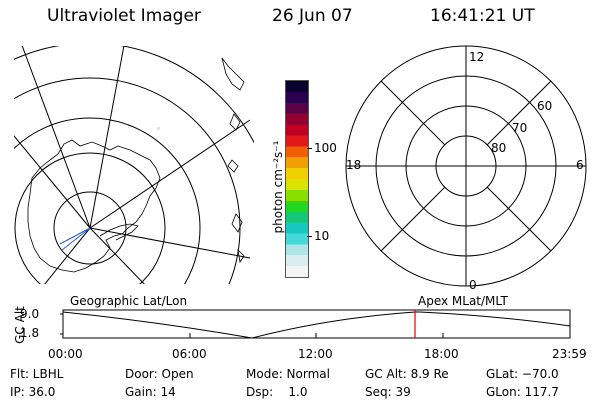 The height and width of the screenshot is (400, 600). I want to click on filter-info: Flt: LBHL, so click(37, 374).